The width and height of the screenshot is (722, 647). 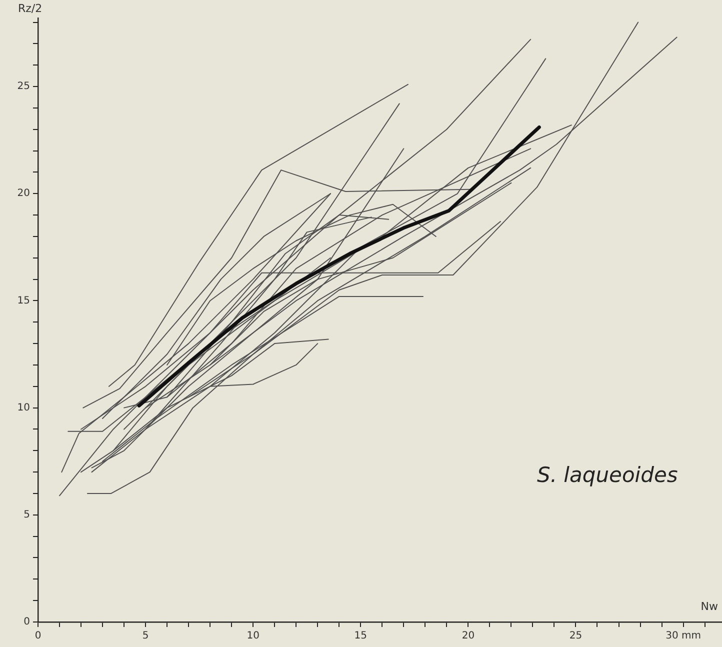 I want to click on y-tick-label: 0, so click(x=27, y=622).